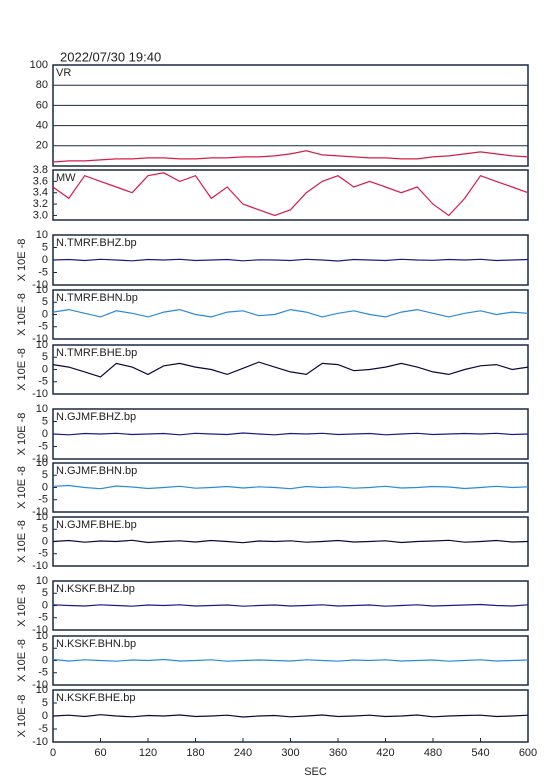 Image resolution: width=554 pixels, height=781 pixels. I want to click on x-axis-label: SEC, so click(315, 772).